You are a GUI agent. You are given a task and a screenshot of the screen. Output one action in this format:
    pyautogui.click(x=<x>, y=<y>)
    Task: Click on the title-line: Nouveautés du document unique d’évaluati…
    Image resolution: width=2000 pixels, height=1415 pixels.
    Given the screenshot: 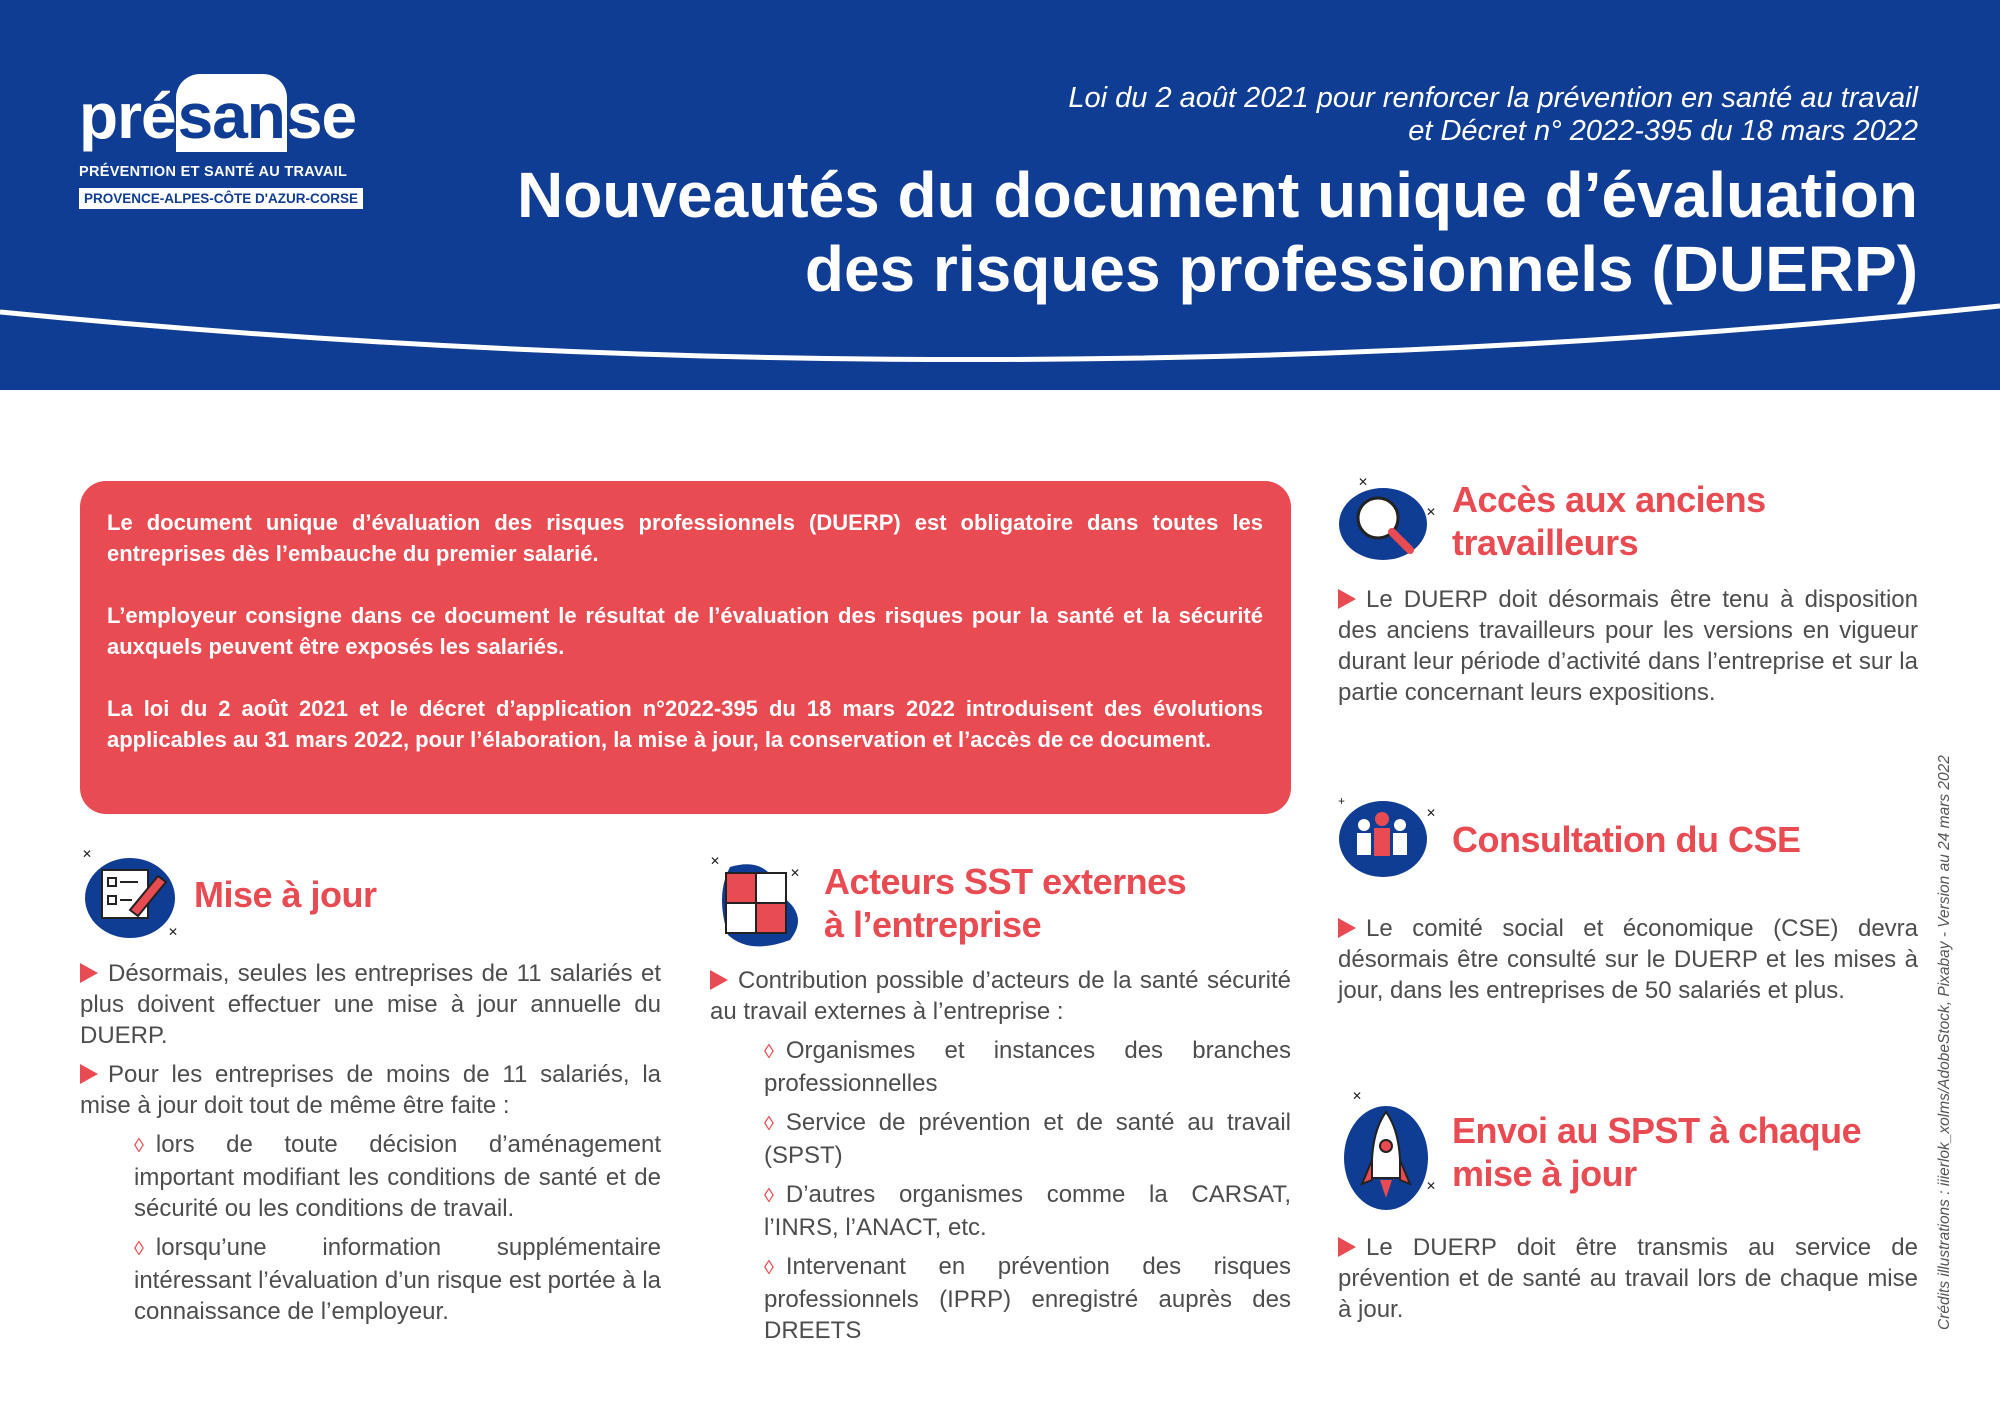 What is the action you would take?
    pyautogui.click(x=1217, y=195)
    